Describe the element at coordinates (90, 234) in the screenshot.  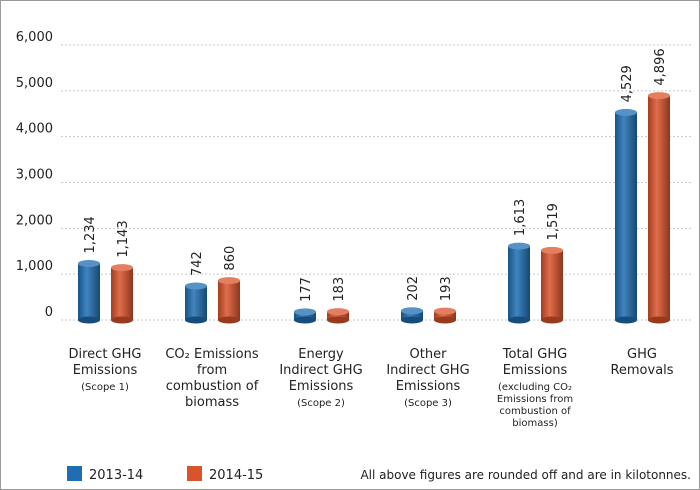
I see `data-label: 1,234` at that location.